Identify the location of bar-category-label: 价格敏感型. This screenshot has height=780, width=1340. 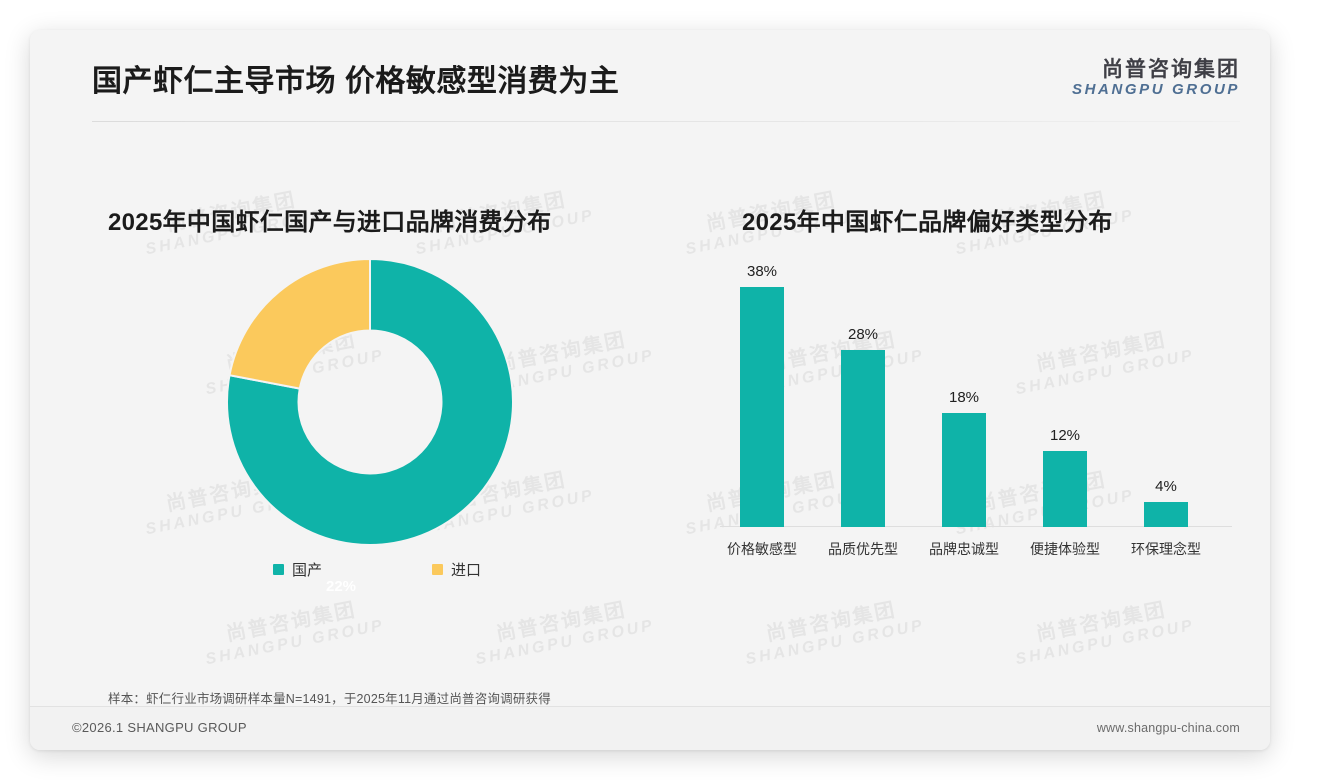
(762, 549).